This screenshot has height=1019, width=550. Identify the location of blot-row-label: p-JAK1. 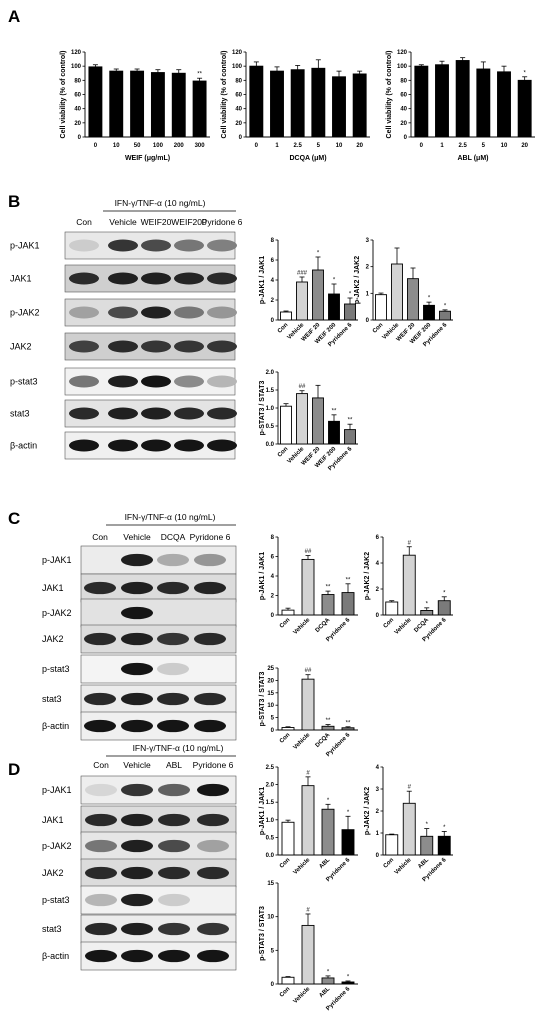
(57, 790).